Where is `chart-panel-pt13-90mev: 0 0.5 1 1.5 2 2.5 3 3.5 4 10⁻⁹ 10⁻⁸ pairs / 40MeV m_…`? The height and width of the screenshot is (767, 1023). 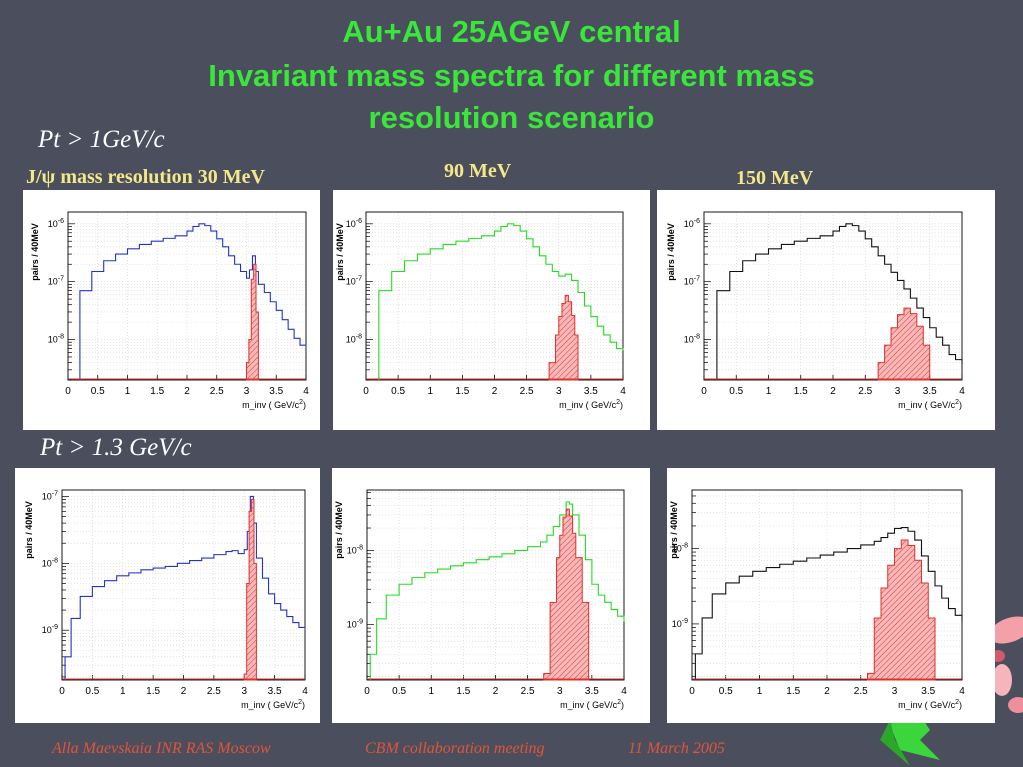 chart-panel-pt13-90mev: 0 0.5 1 1.5 2 2.5 3 3.5 4 10⁻⁹ 10⁻⁸ pairs / 40MeV m_… is located at coordinates (491, 595).